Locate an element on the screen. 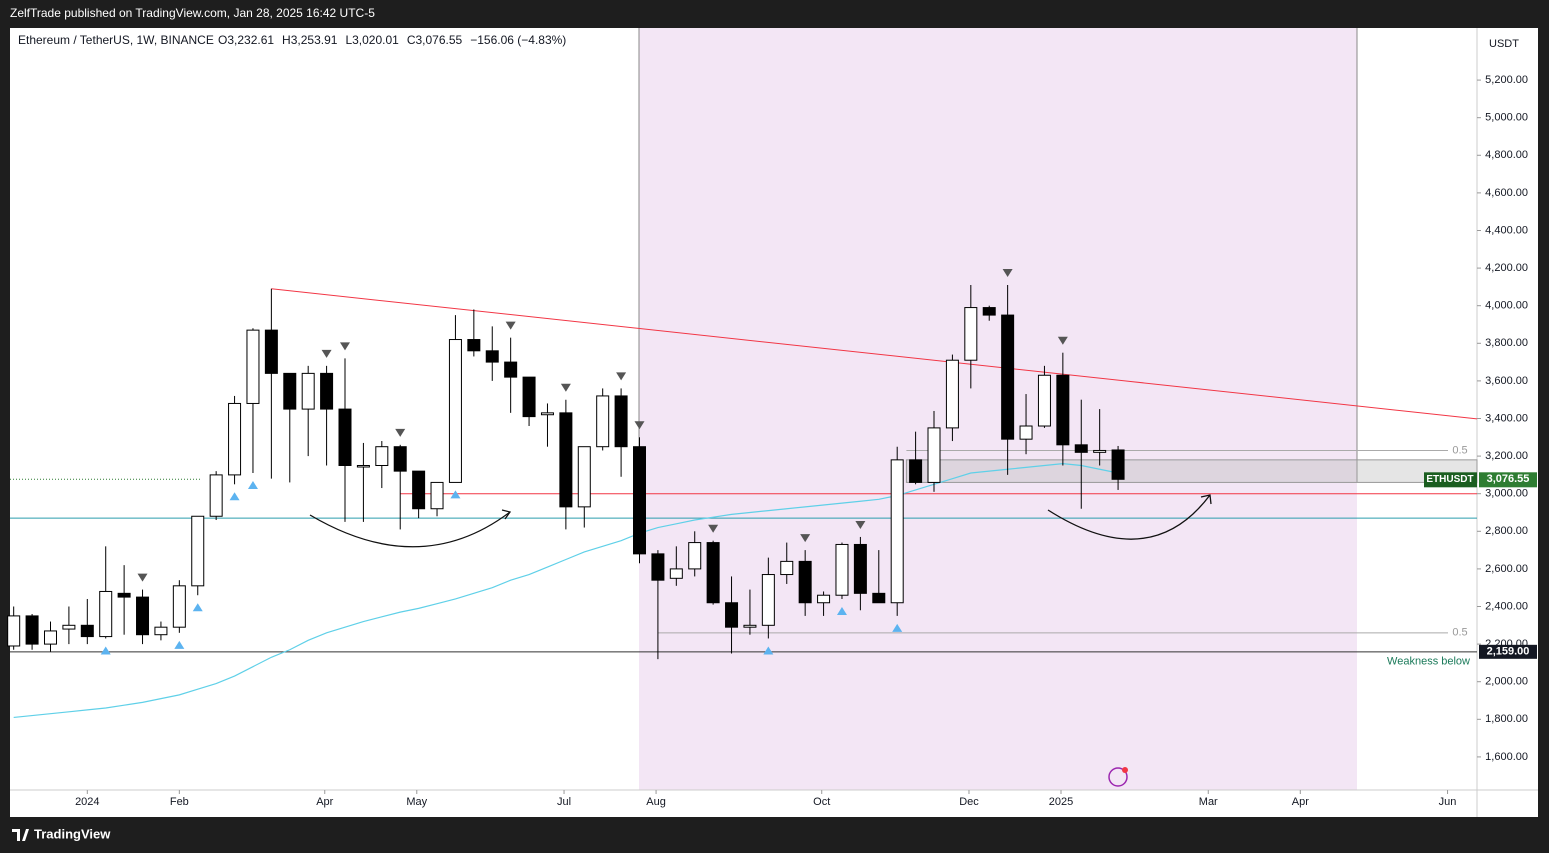  y-tick-label: 4,600.00 is located at coordinates (1506, 193).